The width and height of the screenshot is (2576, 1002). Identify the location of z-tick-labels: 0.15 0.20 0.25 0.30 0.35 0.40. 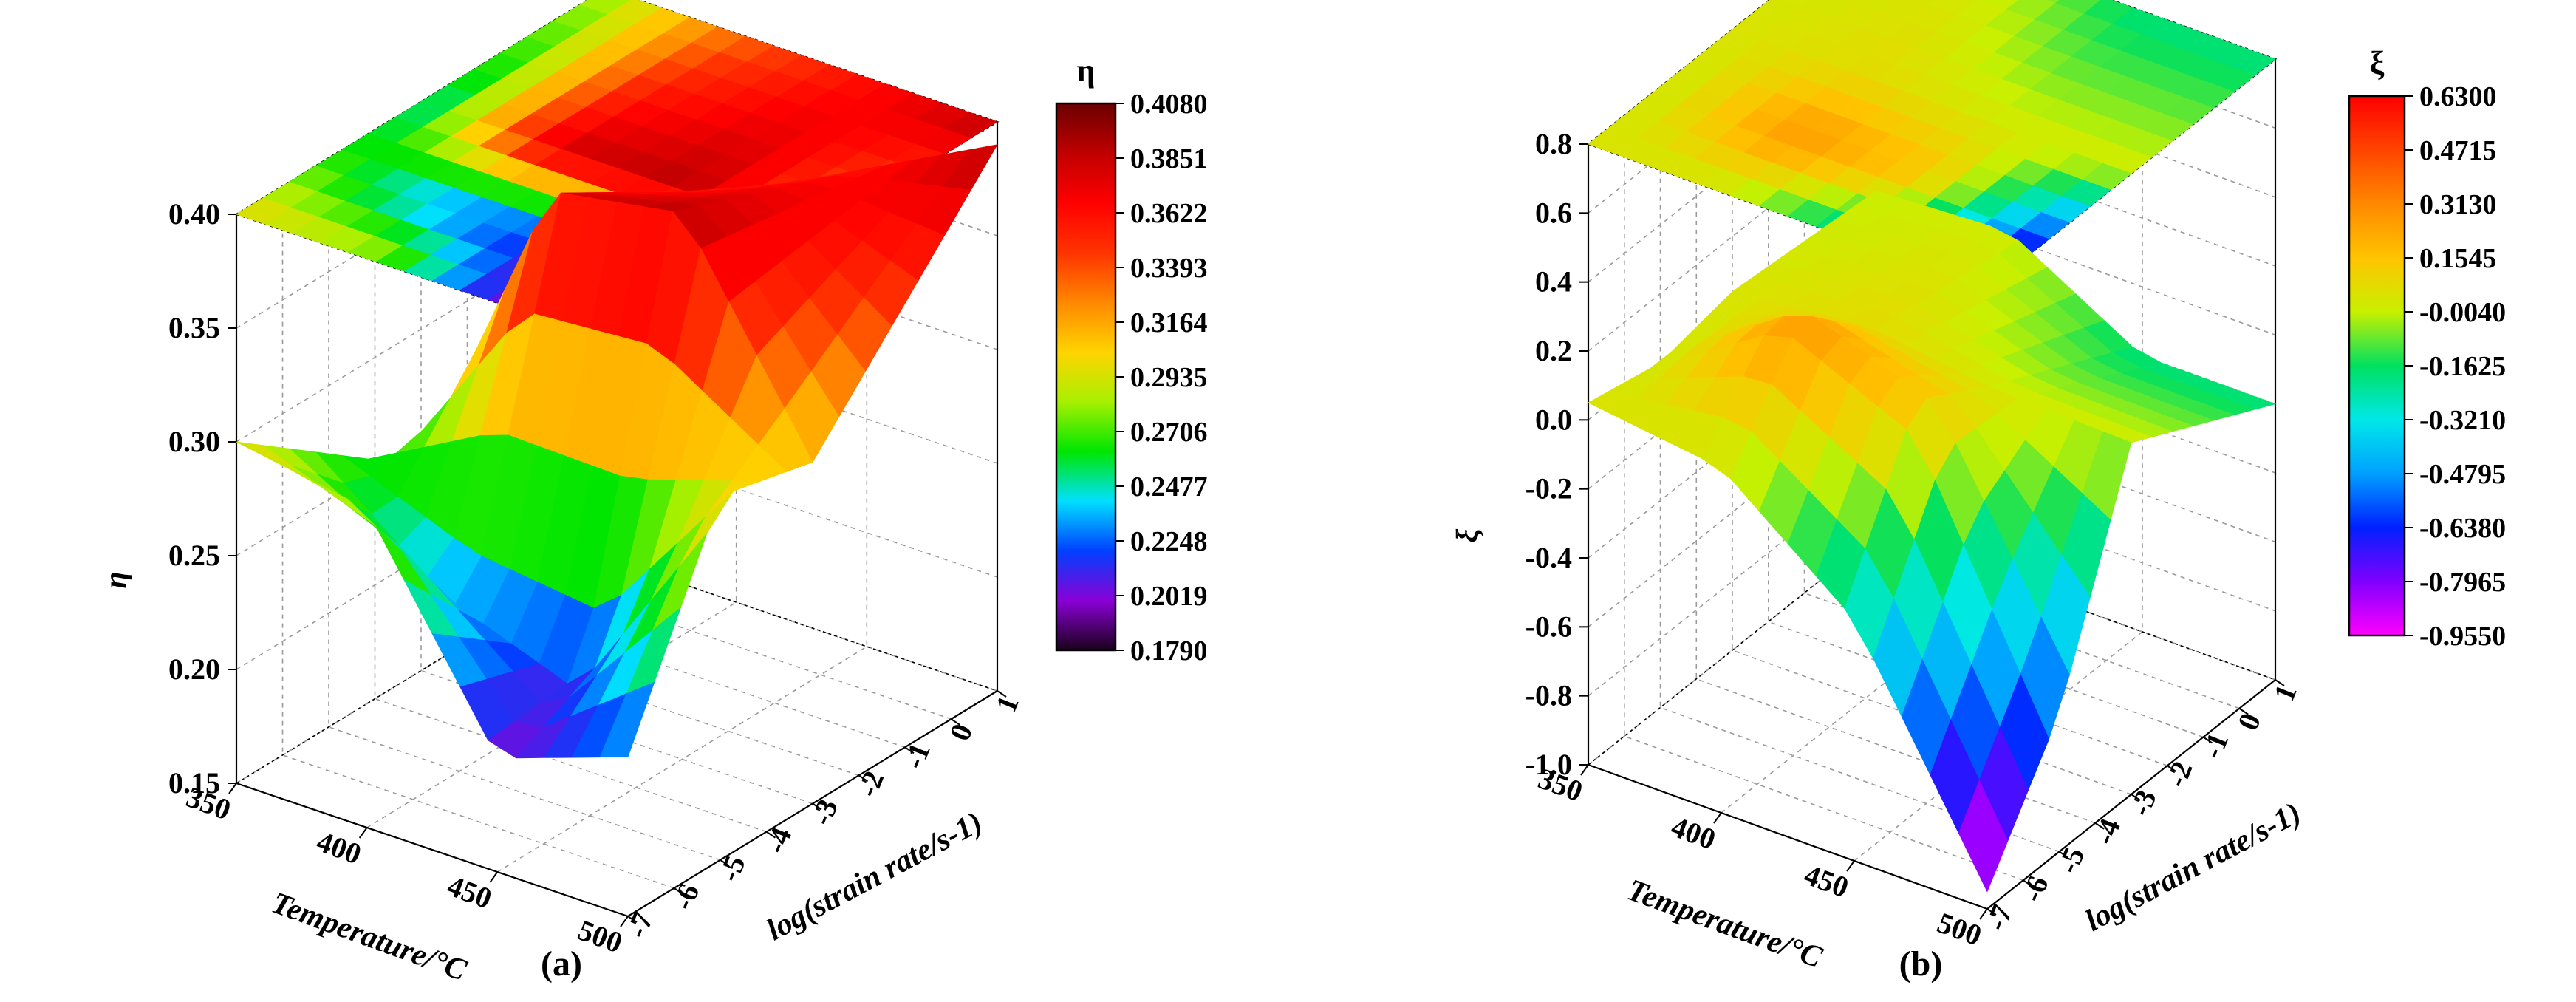
(202, 499).